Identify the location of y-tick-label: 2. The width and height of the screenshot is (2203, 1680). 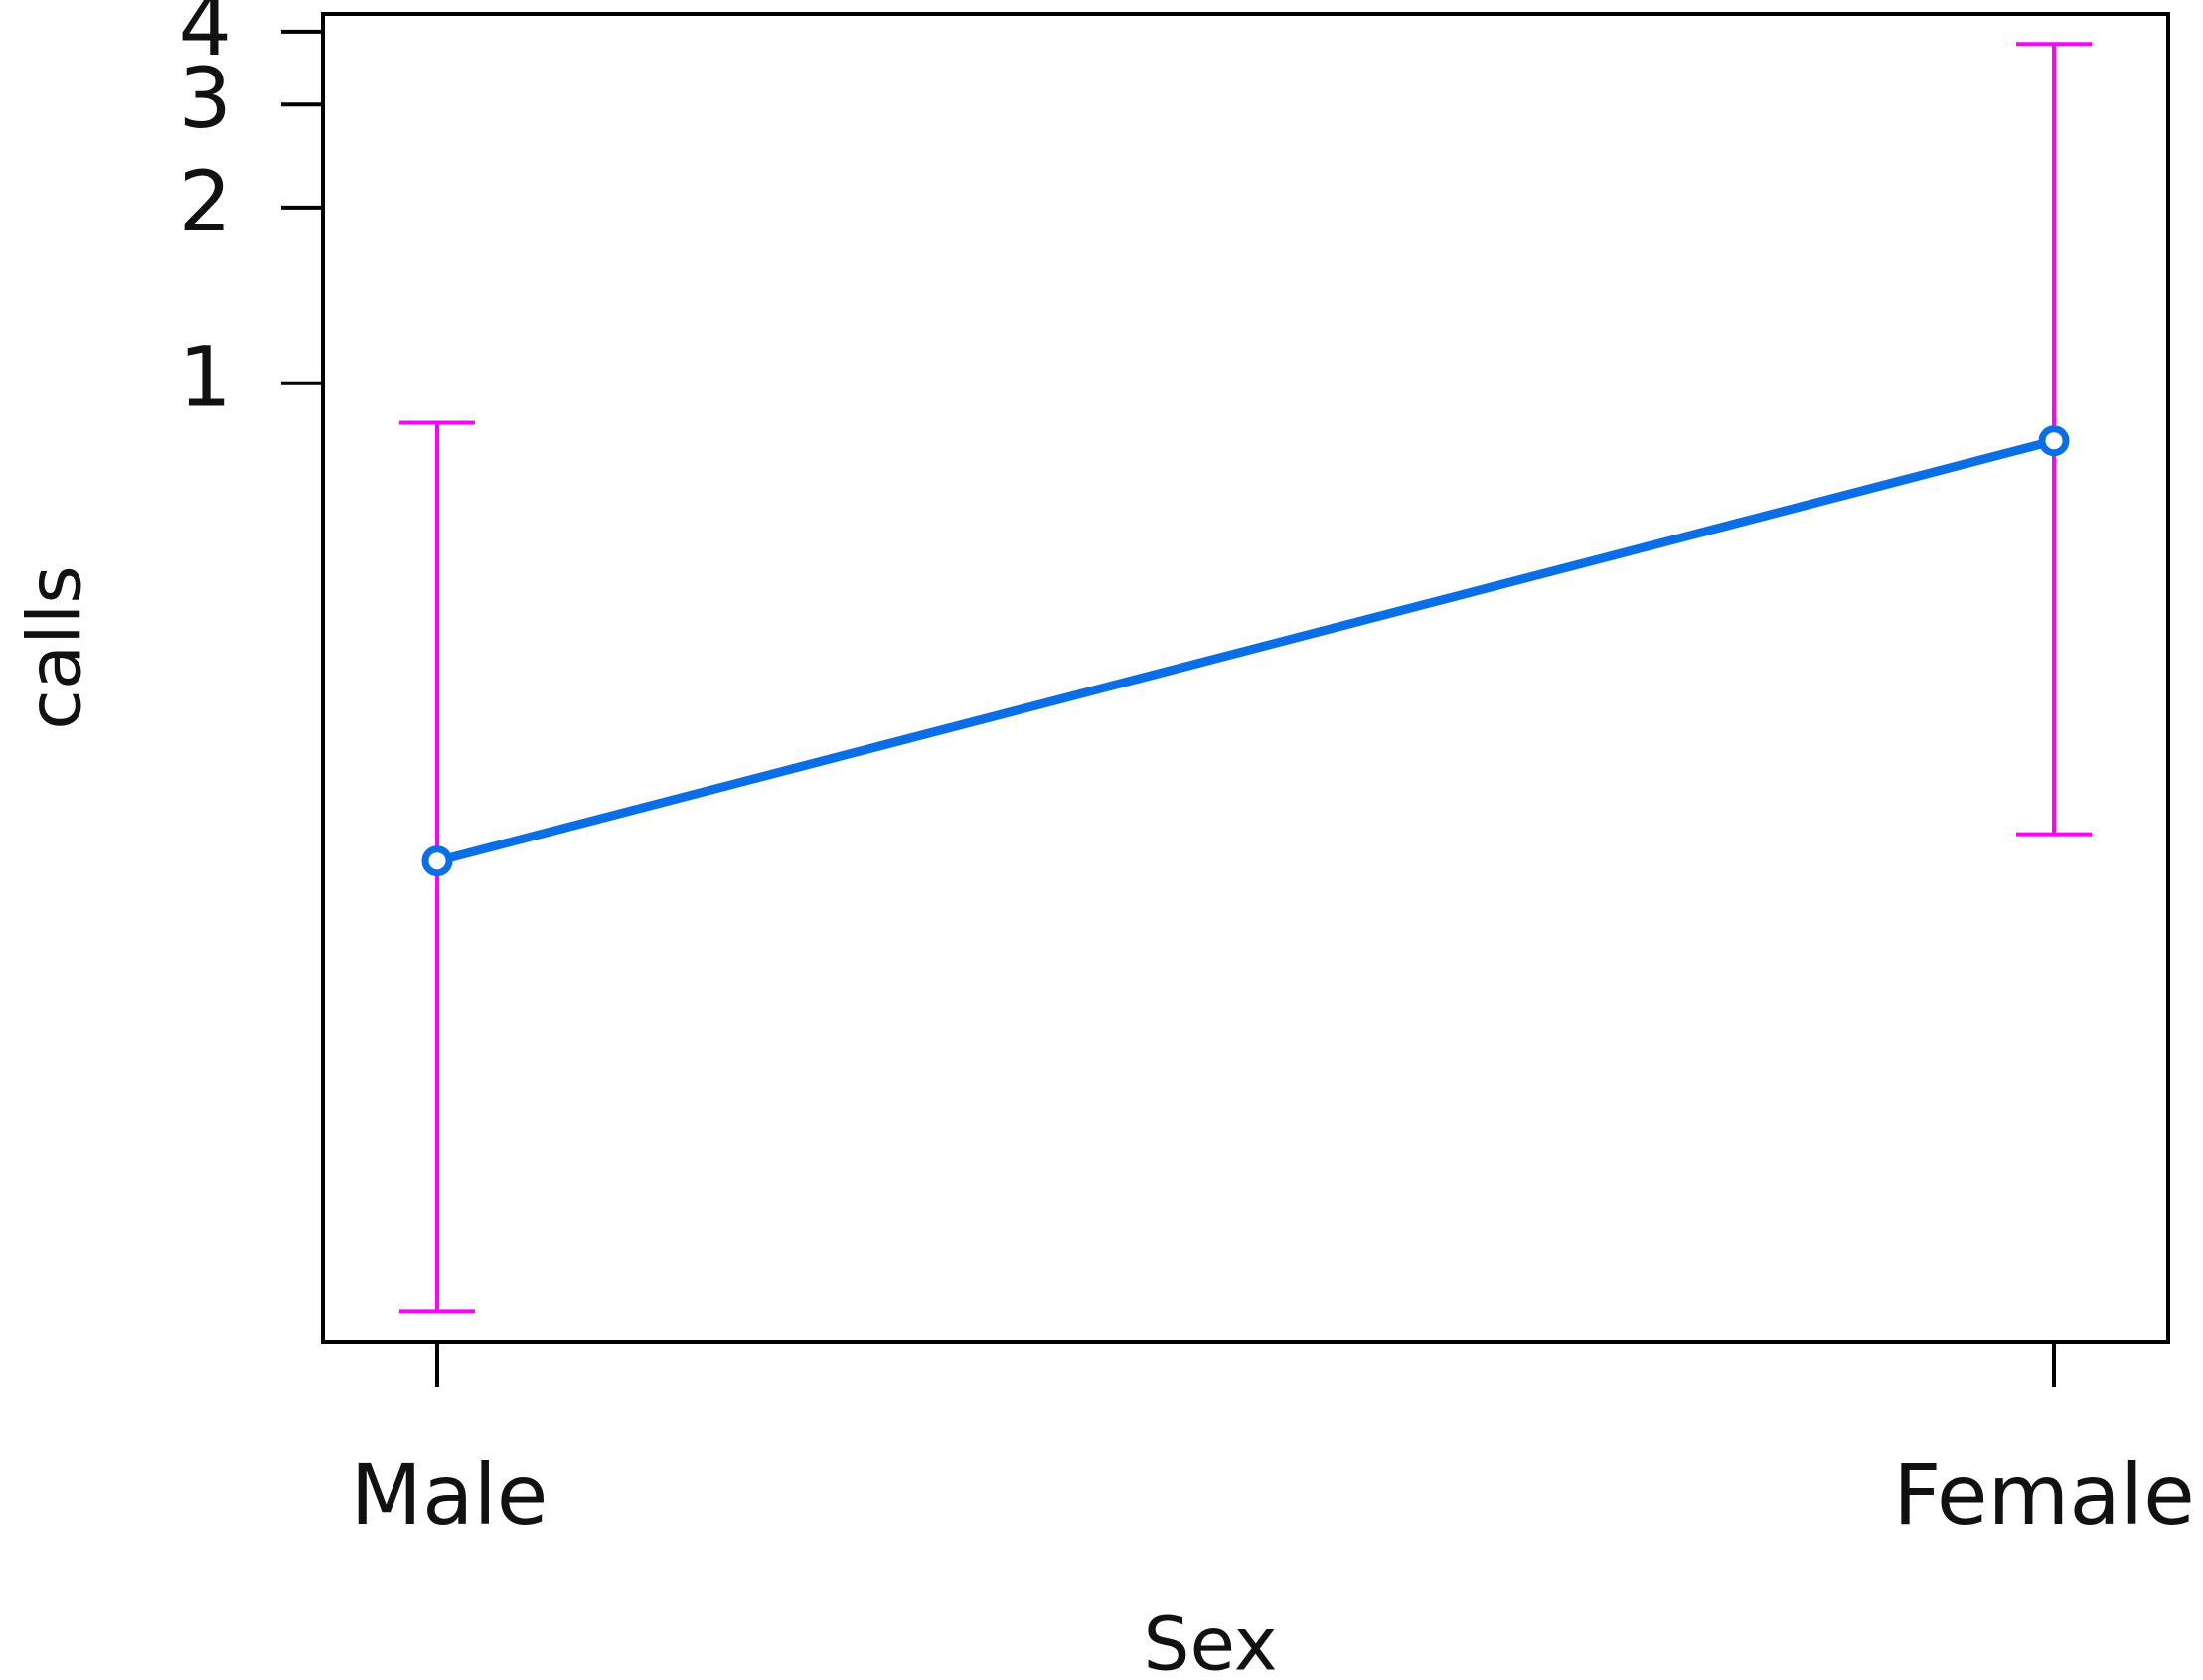
(205, 201).